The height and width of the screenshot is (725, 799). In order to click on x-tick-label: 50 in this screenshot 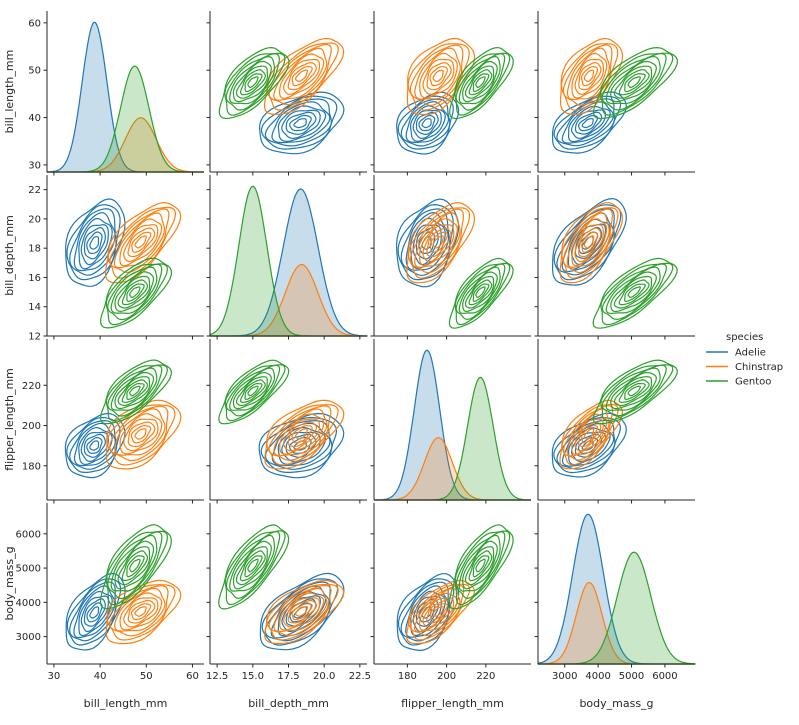, I will do `click(146, 676)`.